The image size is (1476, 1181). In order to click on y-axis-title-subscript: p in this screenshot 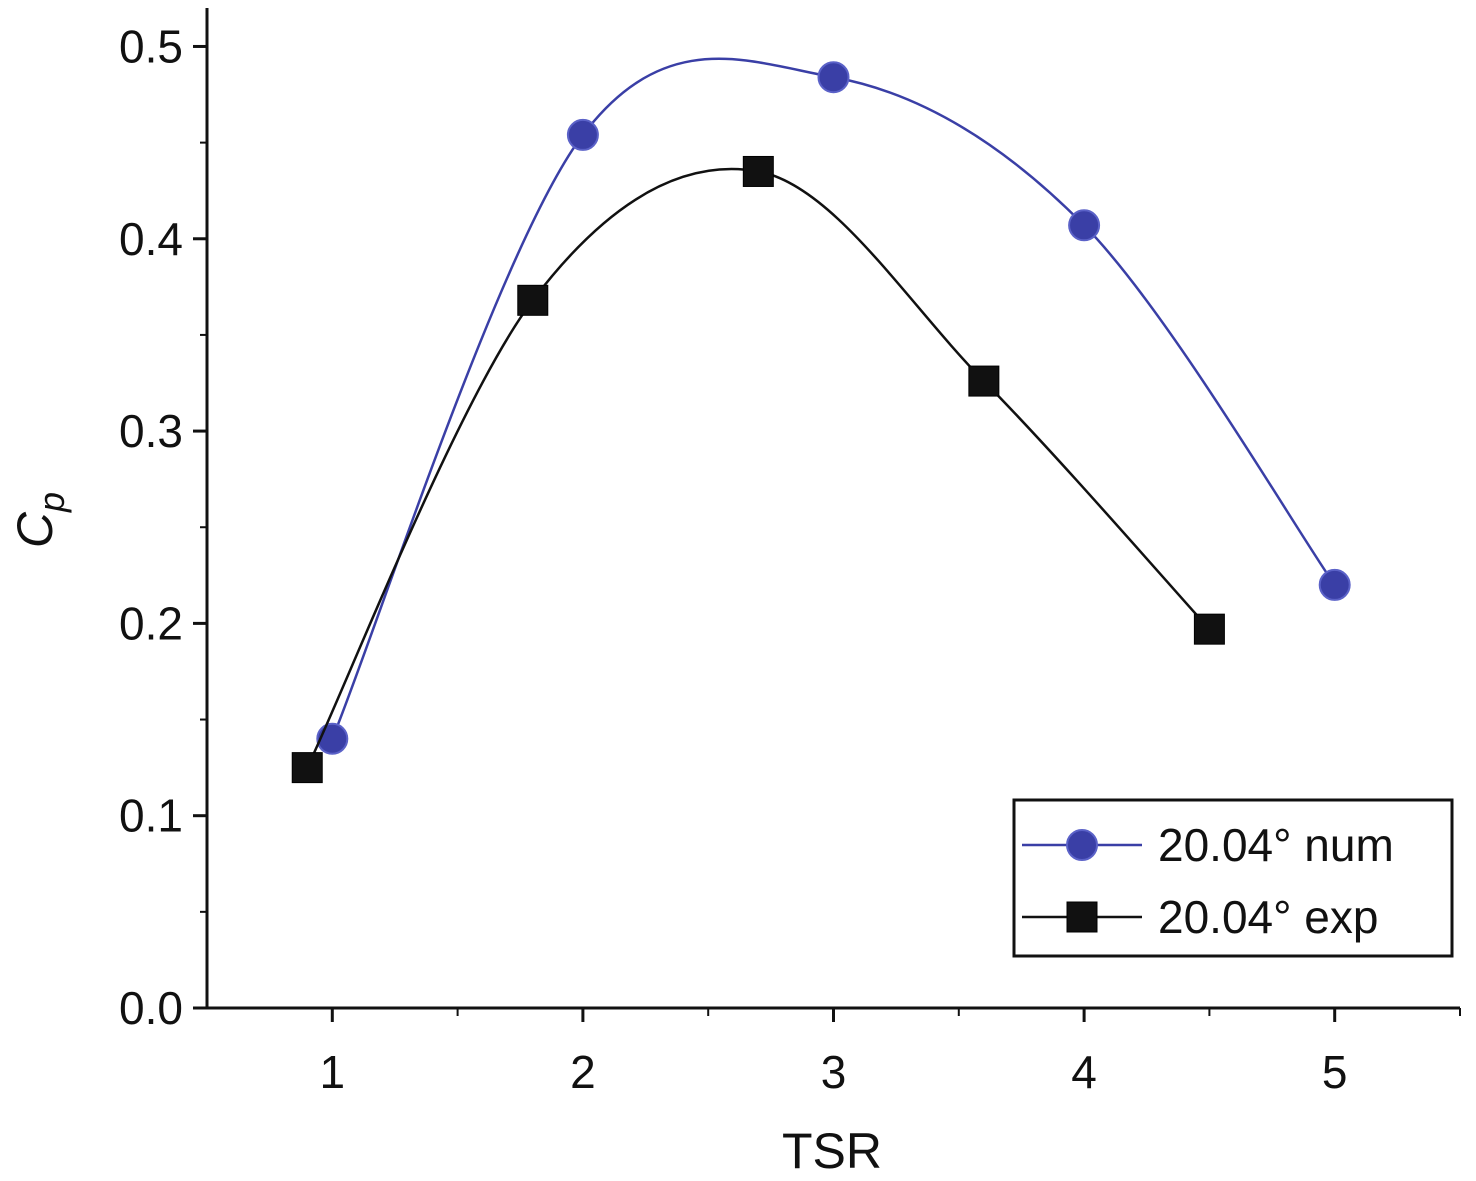, I will do `click(51, 502)`.